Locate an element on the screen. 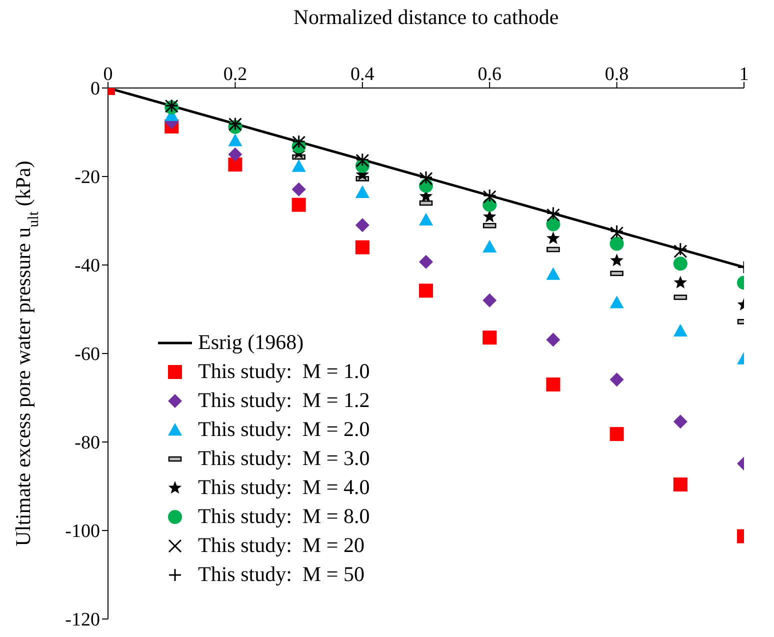  y-tick-label: 0 is located at coordinates (95, 89).